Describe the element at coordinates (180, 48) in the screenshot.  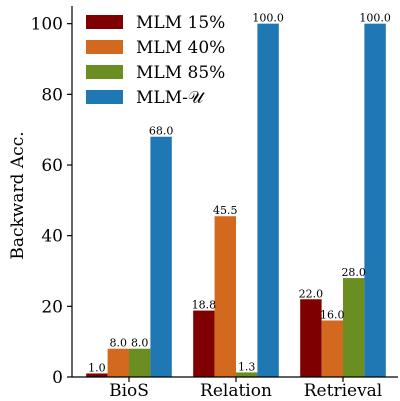
I see `legend-label: MLM 40%` at that location.